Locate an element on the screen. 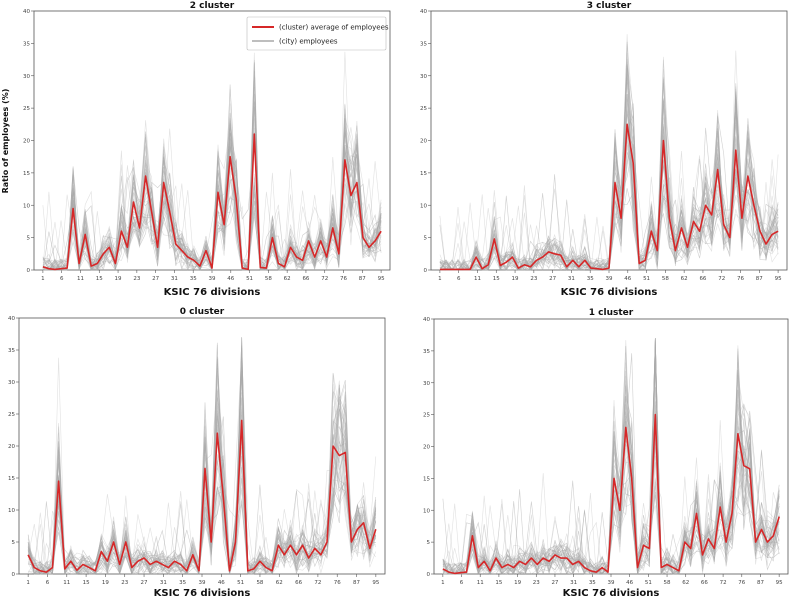 The width and height of the screenshot is (800, 599). legend-box is located at coordinates (316, 33).